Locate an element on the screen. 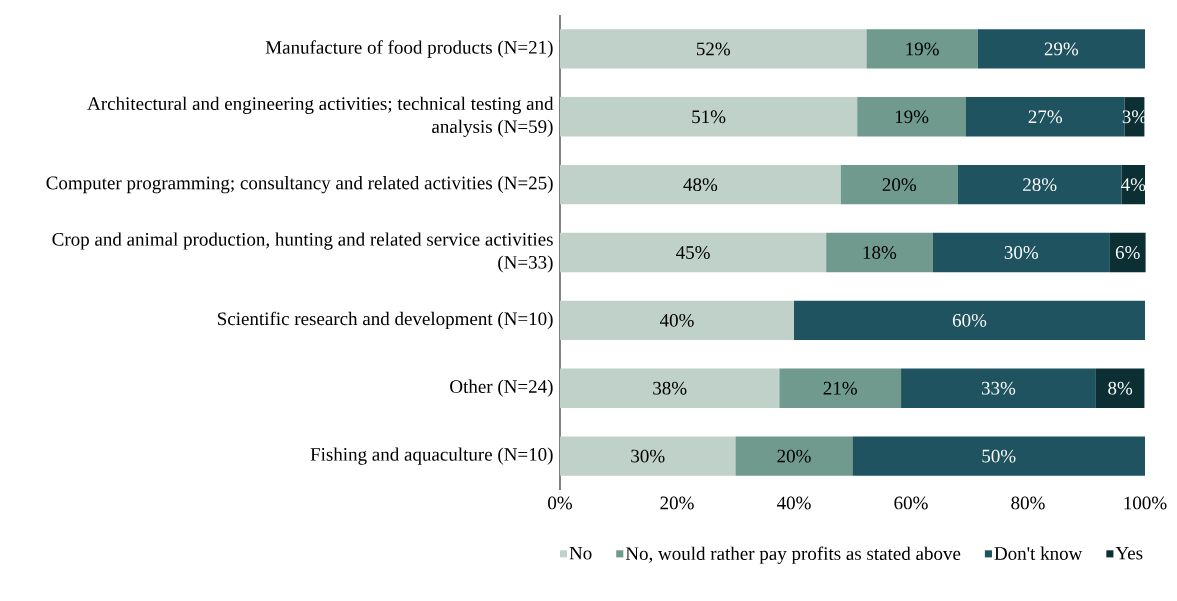 The height and width of the screenshot is (601, 1177). x-tick-label: 100% is located at coordinates (1145, 503).